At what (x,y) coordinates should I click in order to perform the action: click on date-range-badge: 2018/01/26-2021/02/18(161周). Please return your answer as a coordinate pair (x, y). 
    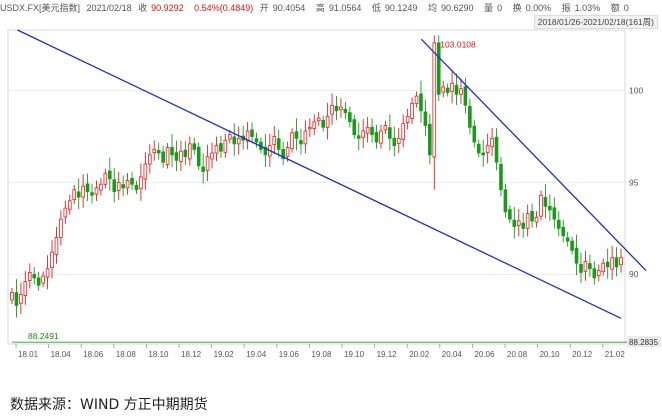
    Looking at the image, I should click on (595, 22).